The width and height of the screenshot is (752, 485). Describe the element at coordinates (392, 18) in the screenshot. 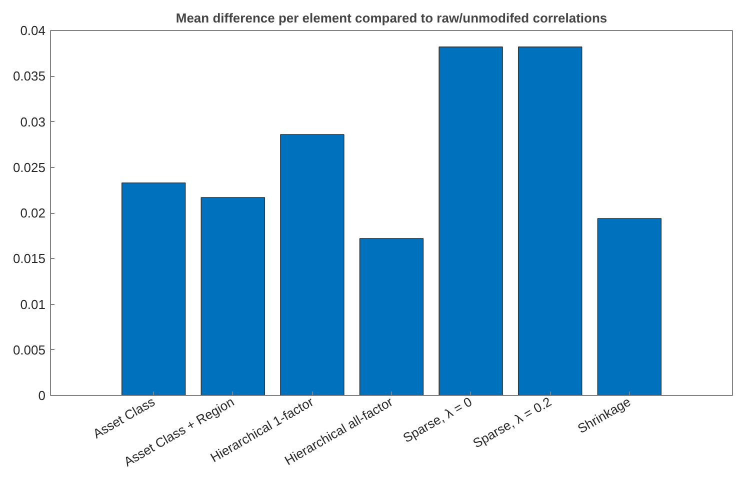

I see `chart-title: Mean difference per element compared to raw/unmodifed correlations` at that location.